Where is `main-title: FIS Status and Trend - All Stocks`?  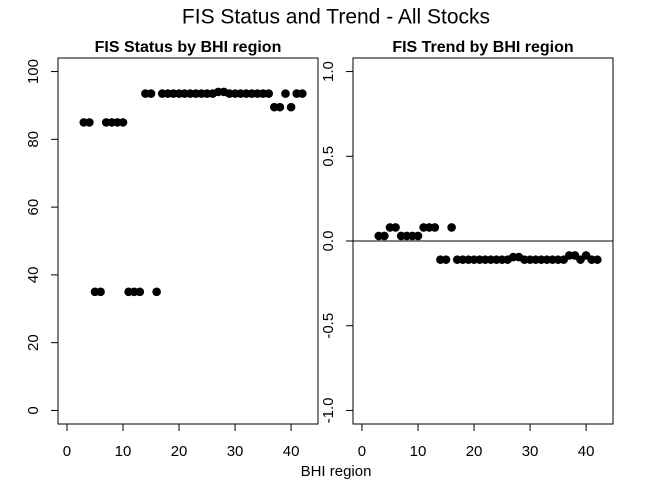
main-title: FIS Status and Trend - All Stocks is located at coordinates (336, 17).